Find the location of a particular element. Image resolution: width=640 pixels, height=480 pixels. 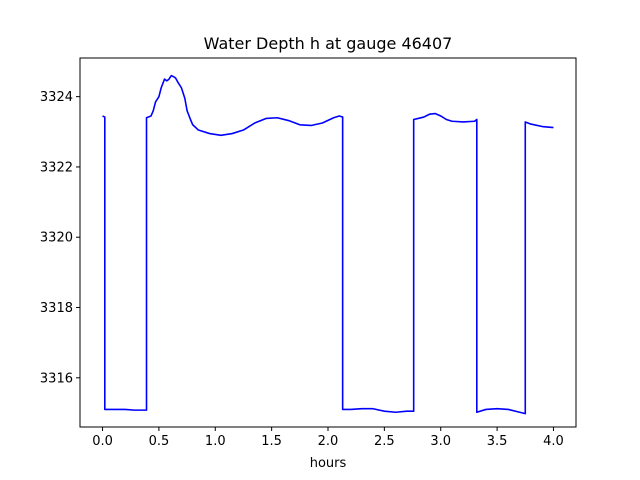

y-axis-ticks: 3316 3318 3320 3322 3324 is located at coordinates (60, 238).